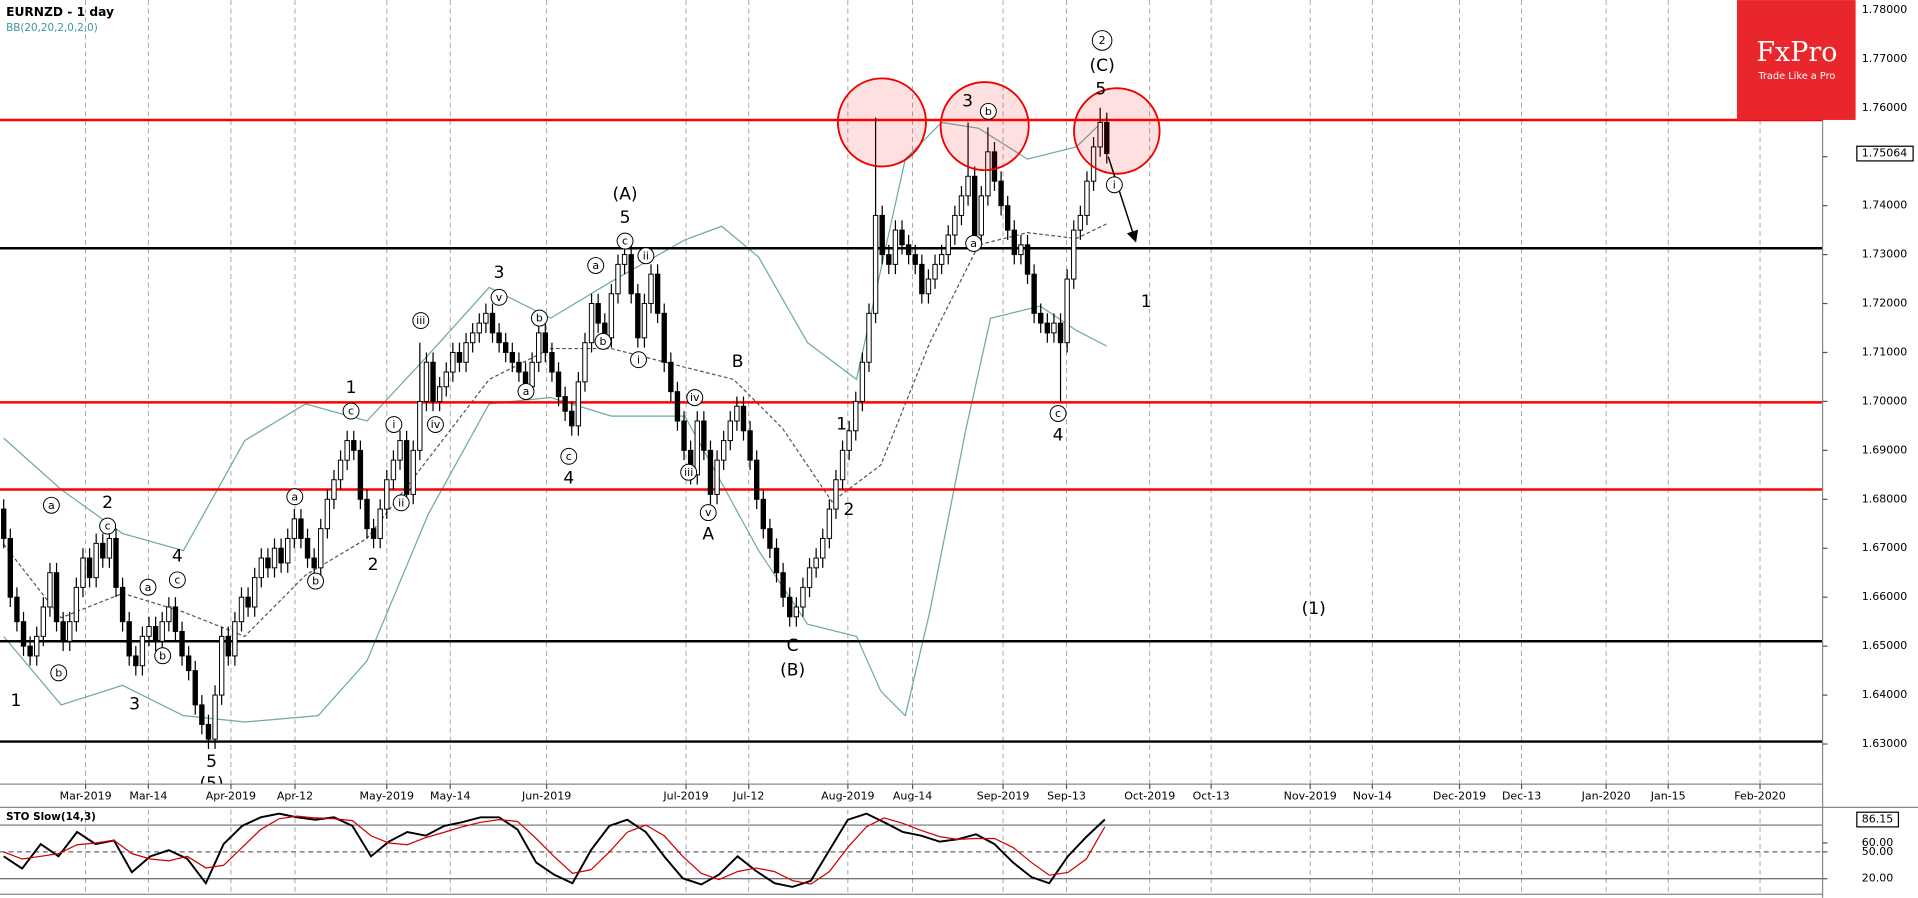 The image size is (1918, 898). What do you see at coordinates (1606, 795) in the screenshot?
I see `x-tick-label: Jan-2020` at bounding box center [1606, 795].